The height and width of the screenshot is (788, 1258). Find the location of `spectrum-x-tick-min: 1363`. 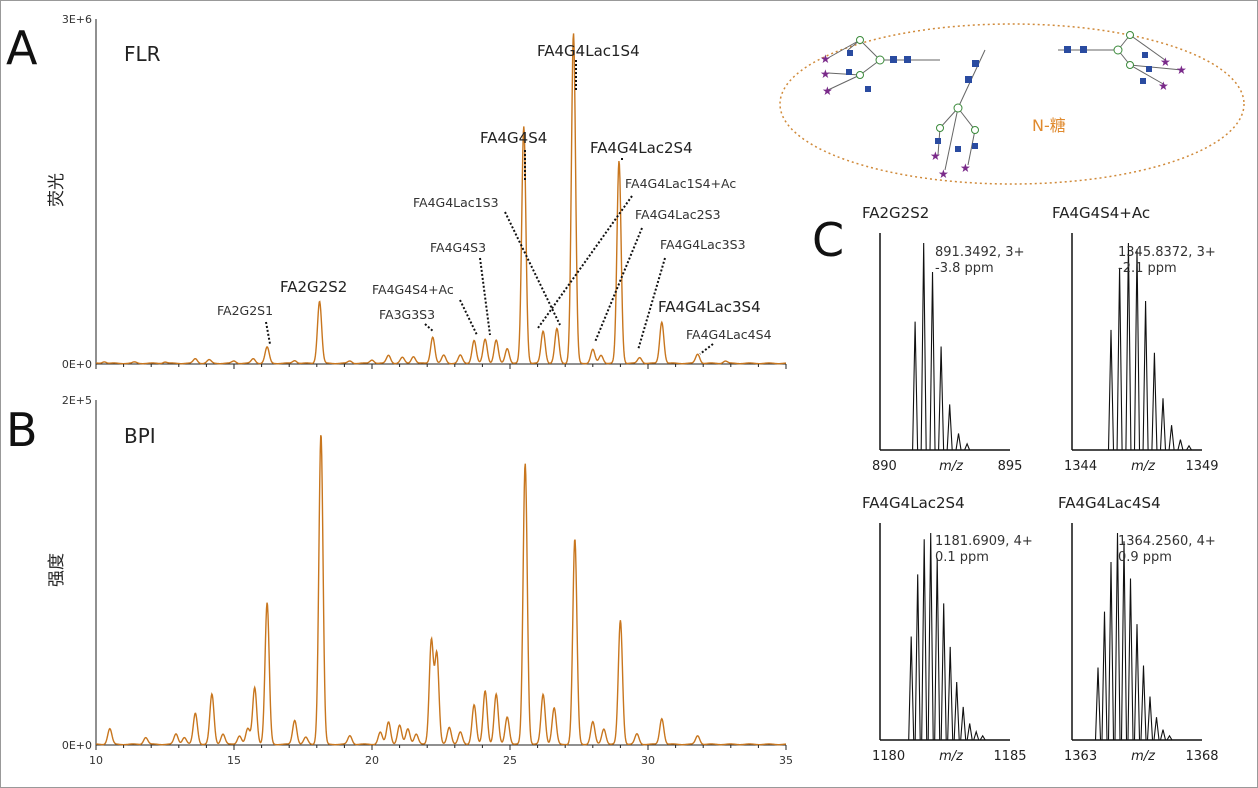

spectrum-x-tick-min: 1363 is located at coordinates (1080, 756).